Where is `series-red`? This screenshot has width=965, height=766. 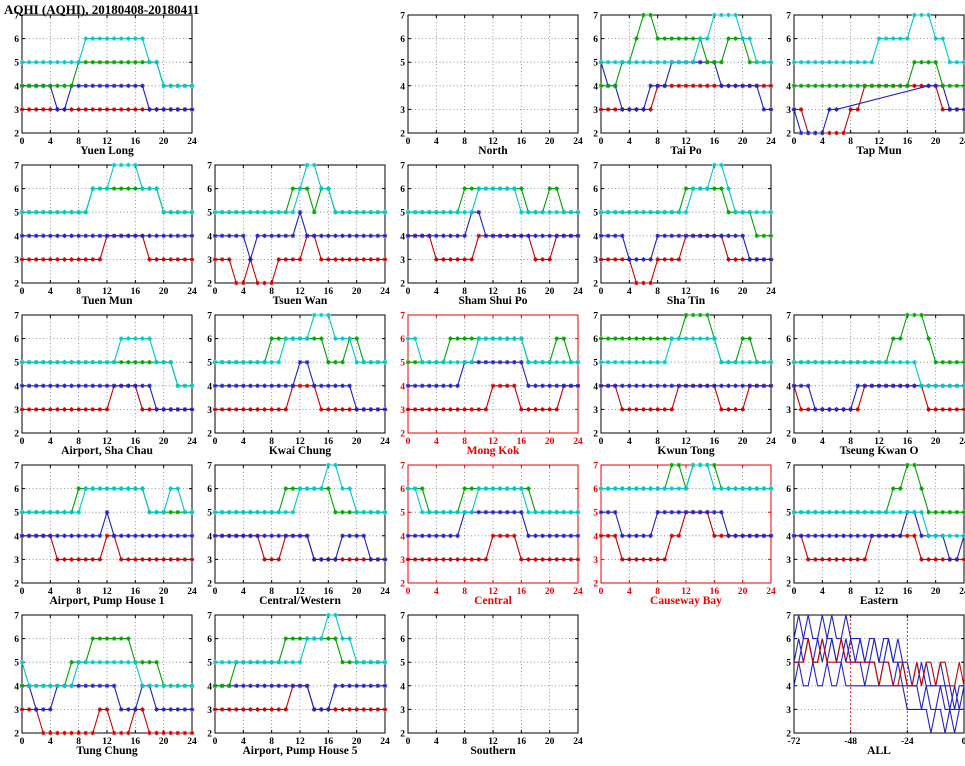 series-red is located at coordinates (493, 547).